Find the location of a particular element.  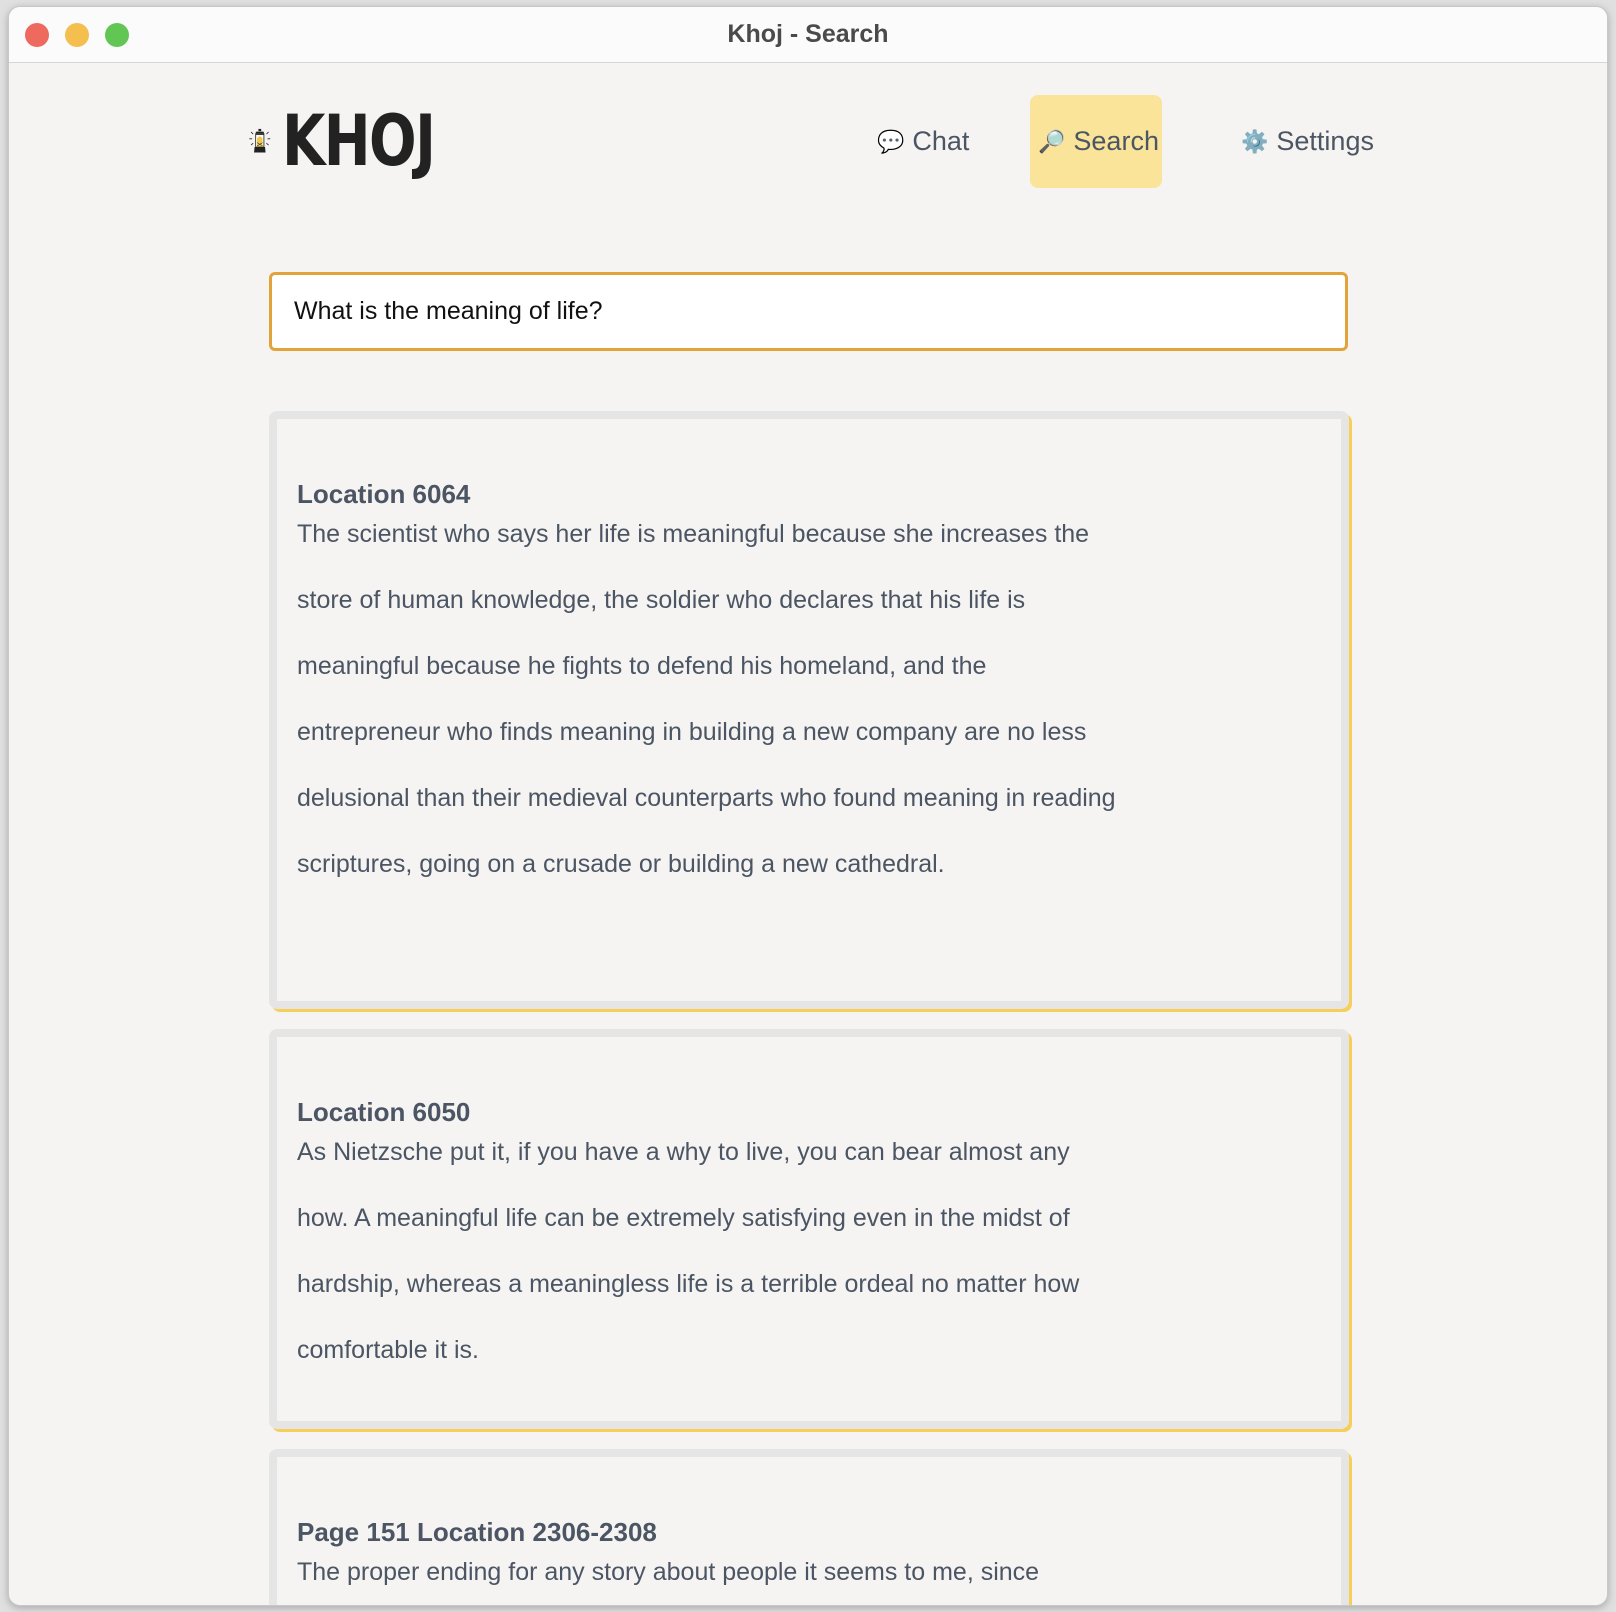

result-title: Location 6050 is located at coordinates (384, 1112).